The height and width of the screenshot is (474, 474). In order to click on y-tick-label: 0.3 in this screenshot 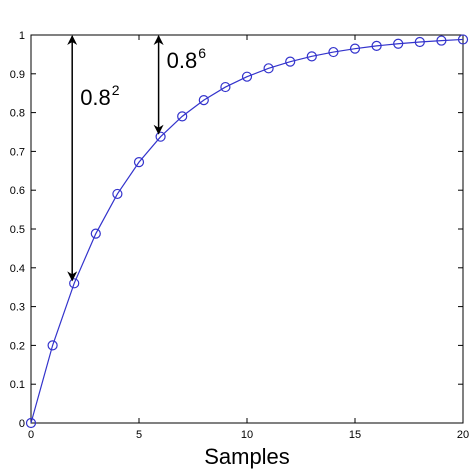, I will do `click(17, 308)`.